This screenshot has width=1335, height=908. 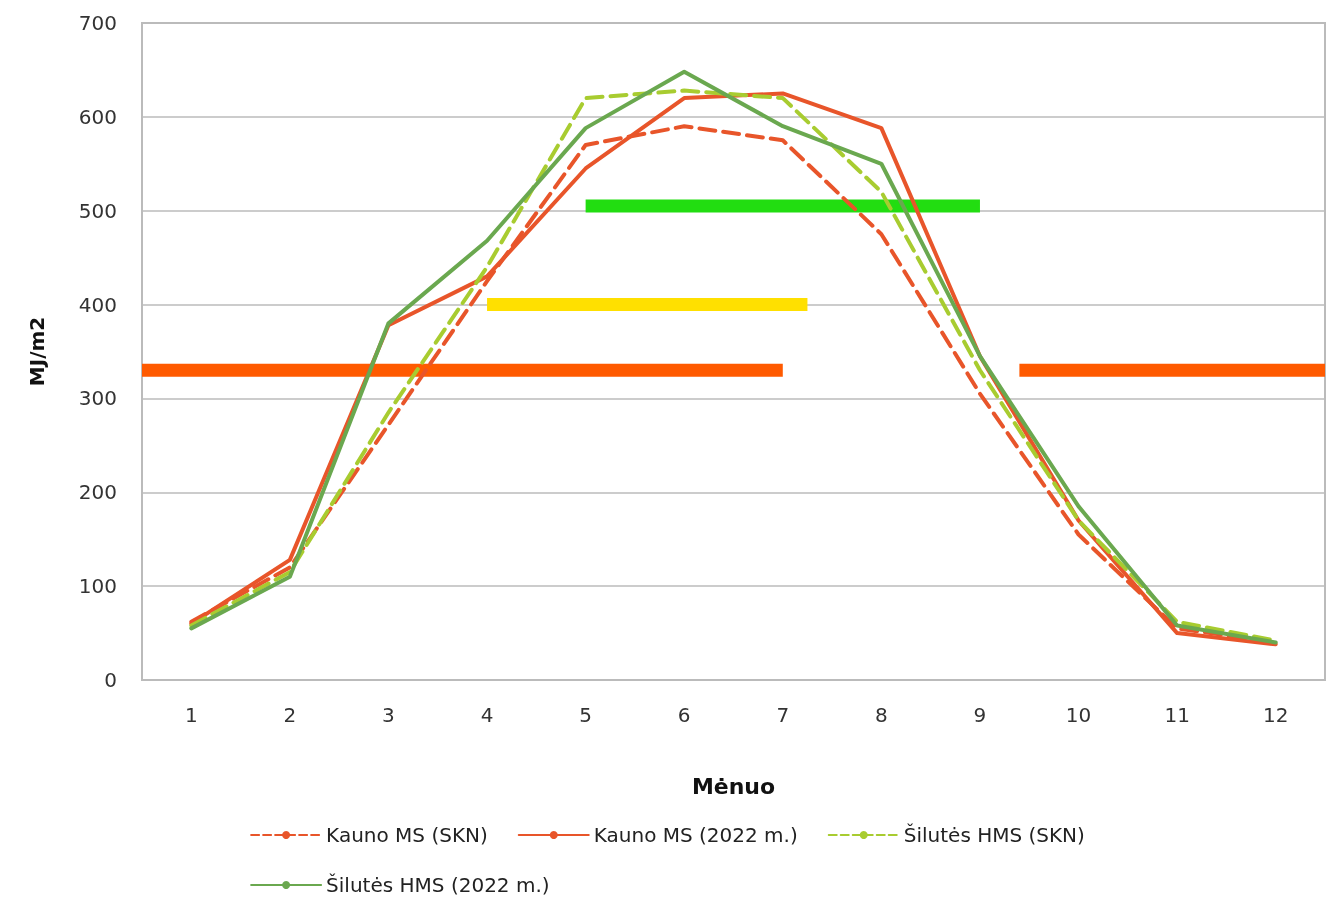 What do you see at coordinates (881, 715) in the screenshot?
I see `x-tick-label: 8` at bounding box center [881, 715].